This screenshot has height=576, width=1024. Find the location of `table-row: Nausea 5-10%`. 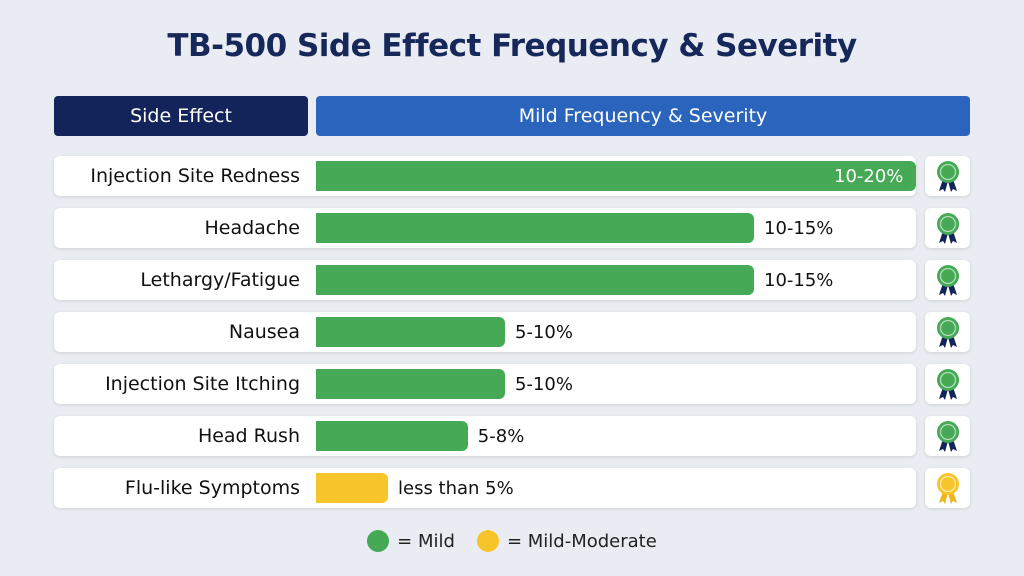

table-row: Nausea 5-10% is located at coordinates (485, 332).